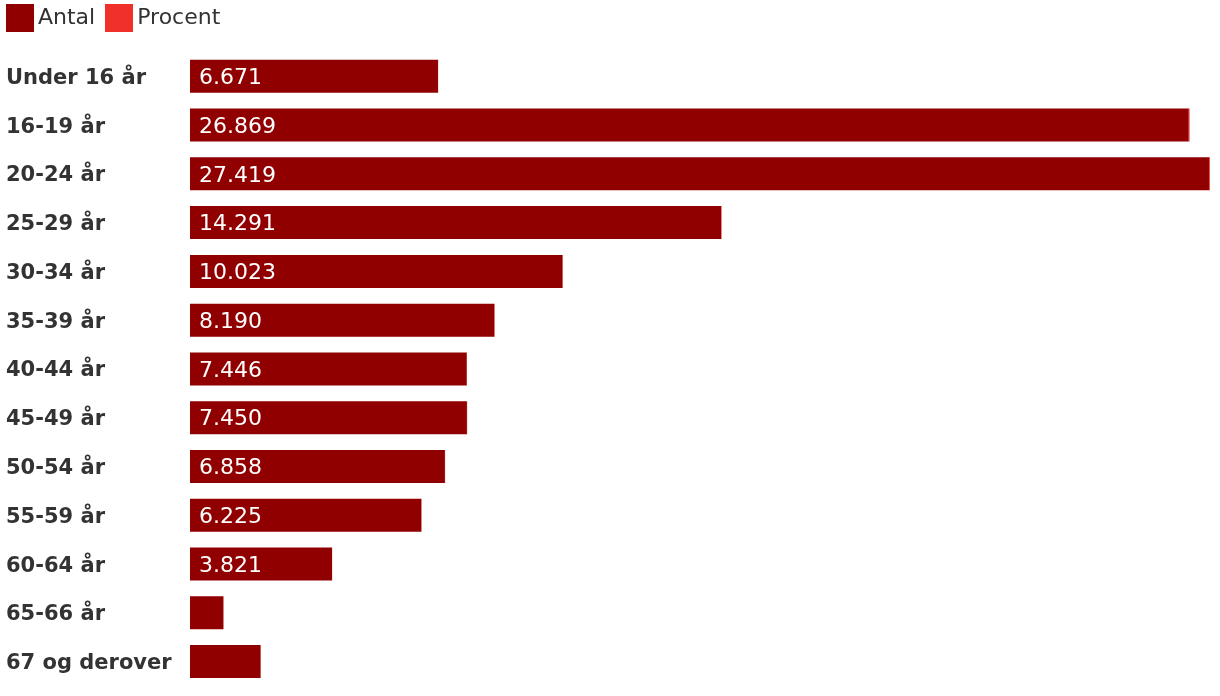 The image size is (1220, 696). I want to click on y-tick-label: 45-49 år, so click(56, 418).